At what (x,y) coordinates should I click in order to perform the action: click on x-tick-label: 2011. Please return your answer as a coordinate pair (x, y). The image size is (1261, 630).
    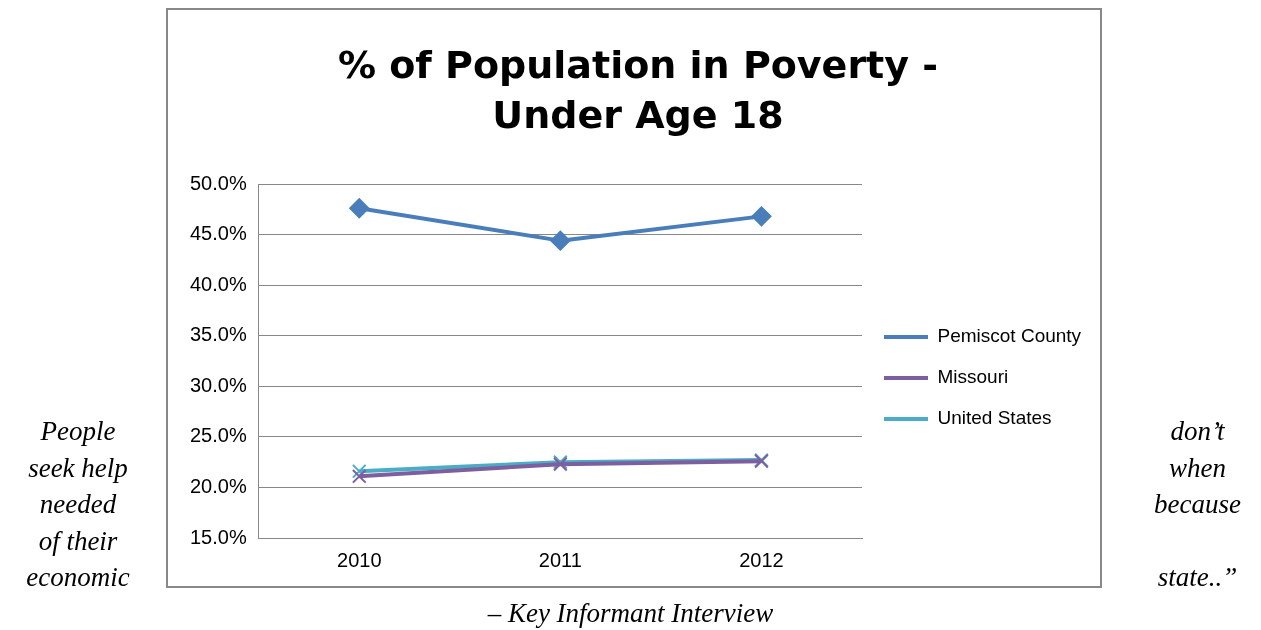
    Looking at the image, I should click on (560, 559).